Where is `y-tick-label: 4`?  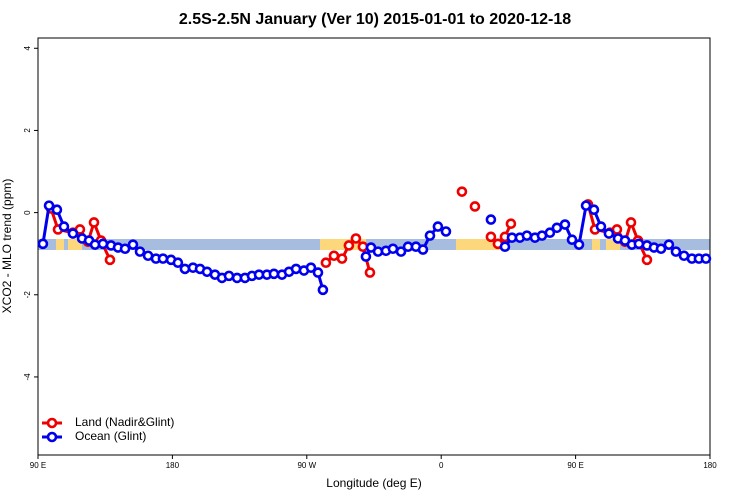 y-tick-label: 4 is located at coordinates (27, 47).